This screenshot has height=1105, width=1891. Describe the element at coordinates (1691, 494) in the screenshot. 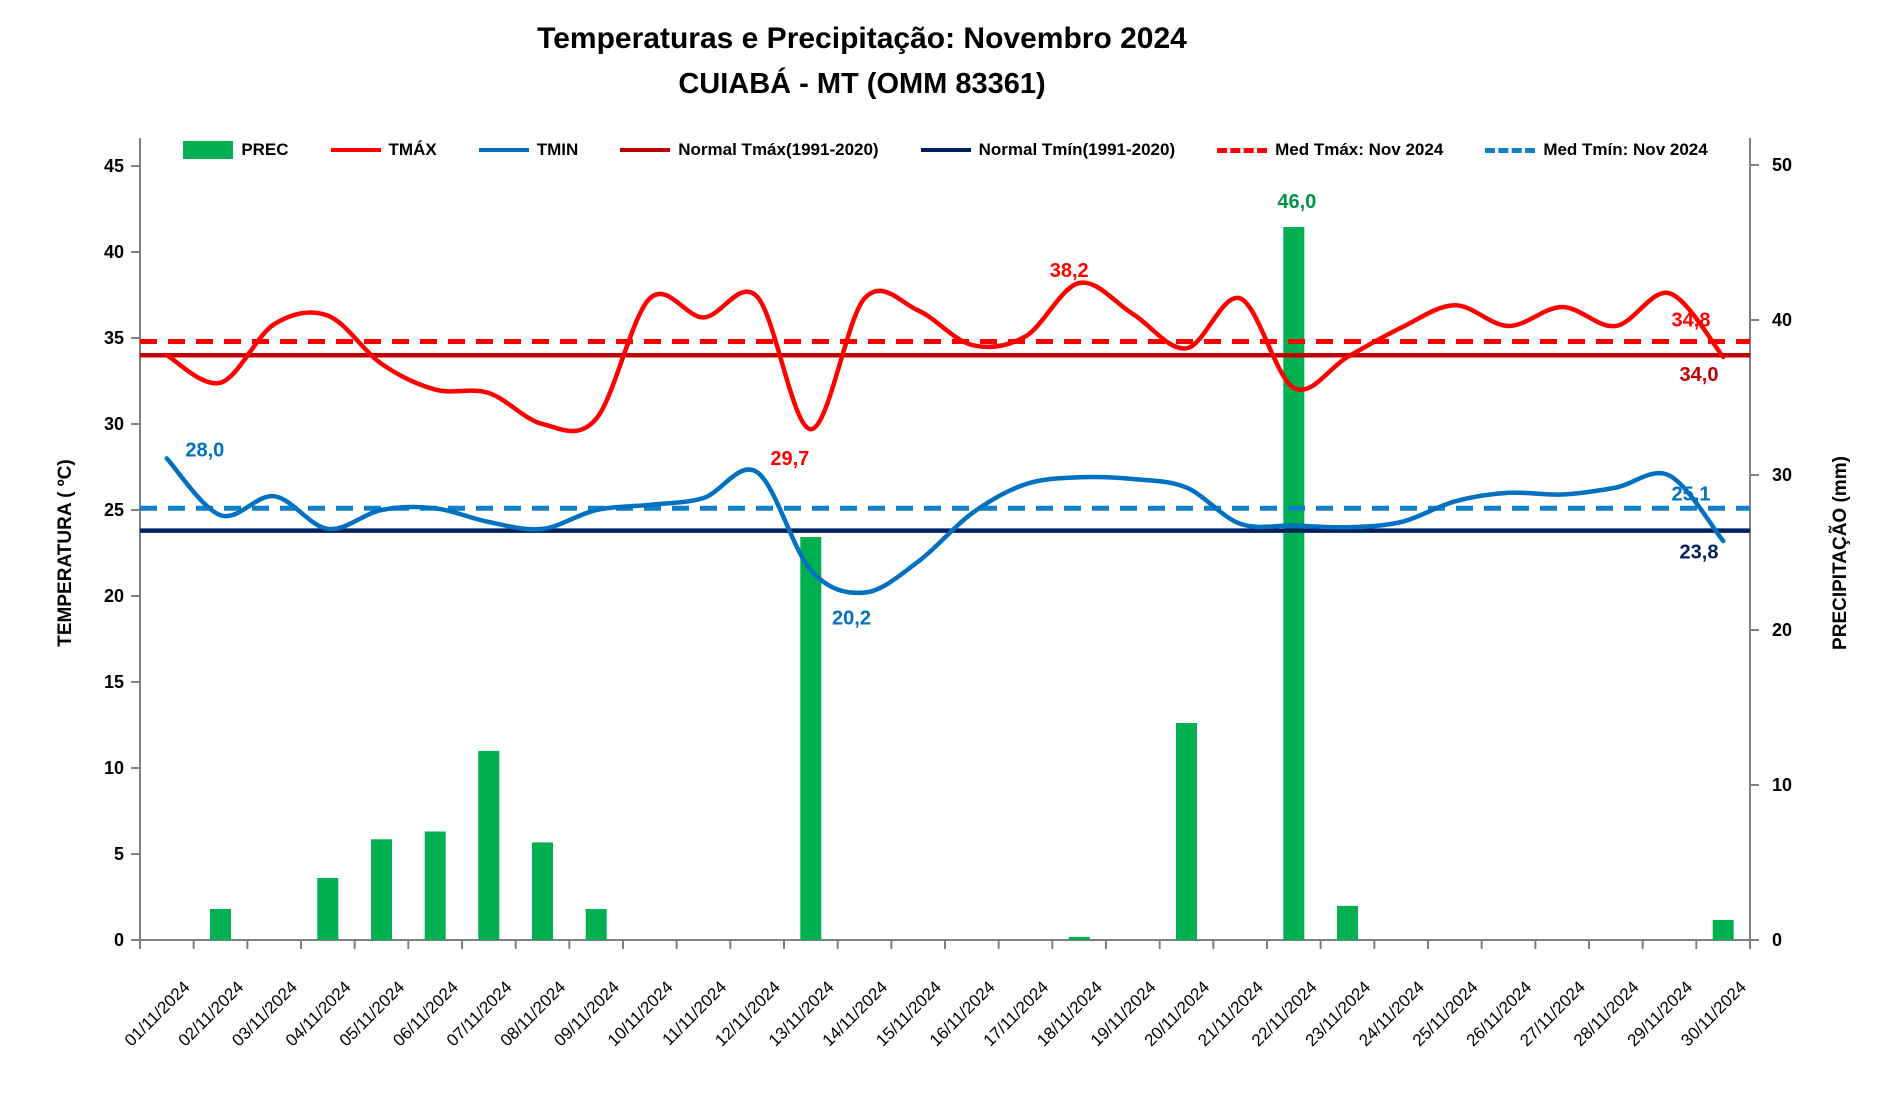

I see `annotation-25-1: 25,1` at that location.